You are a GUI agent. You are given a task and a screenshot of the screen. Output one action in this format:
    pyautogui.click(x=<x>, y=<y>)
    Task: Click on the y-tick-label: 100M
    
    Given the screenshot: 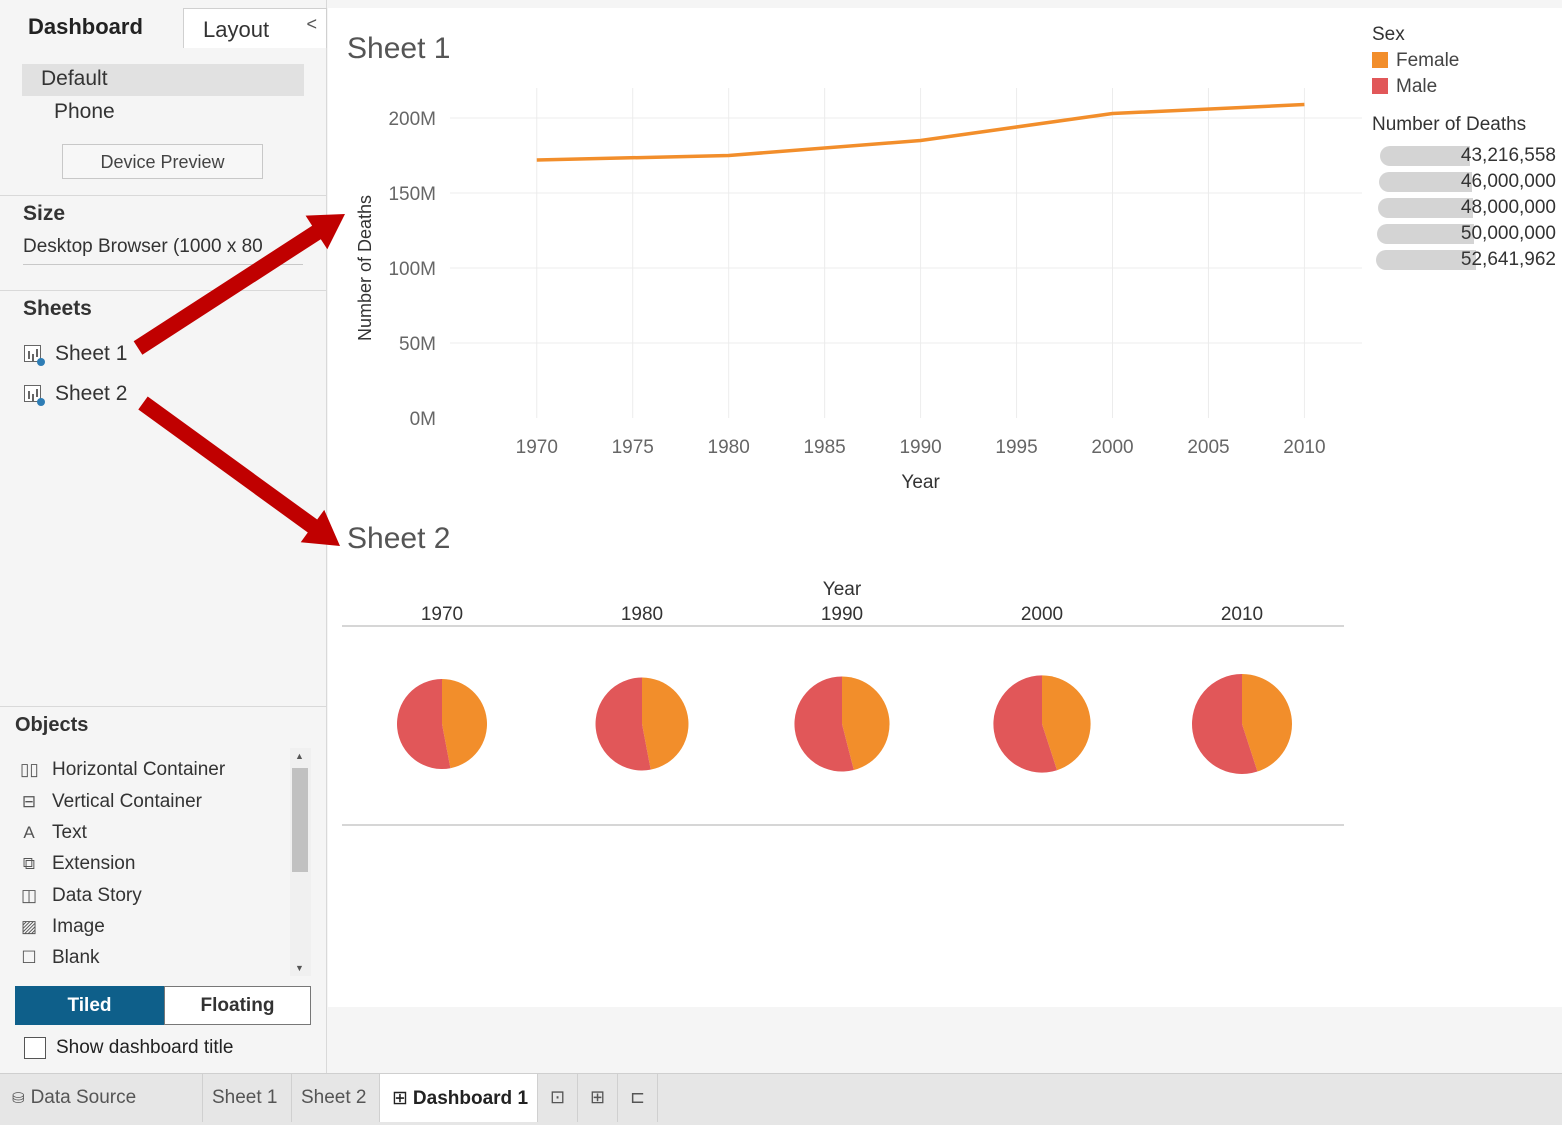 What is the action you would take?
    pyautogui.click(x=412, y=269)
    